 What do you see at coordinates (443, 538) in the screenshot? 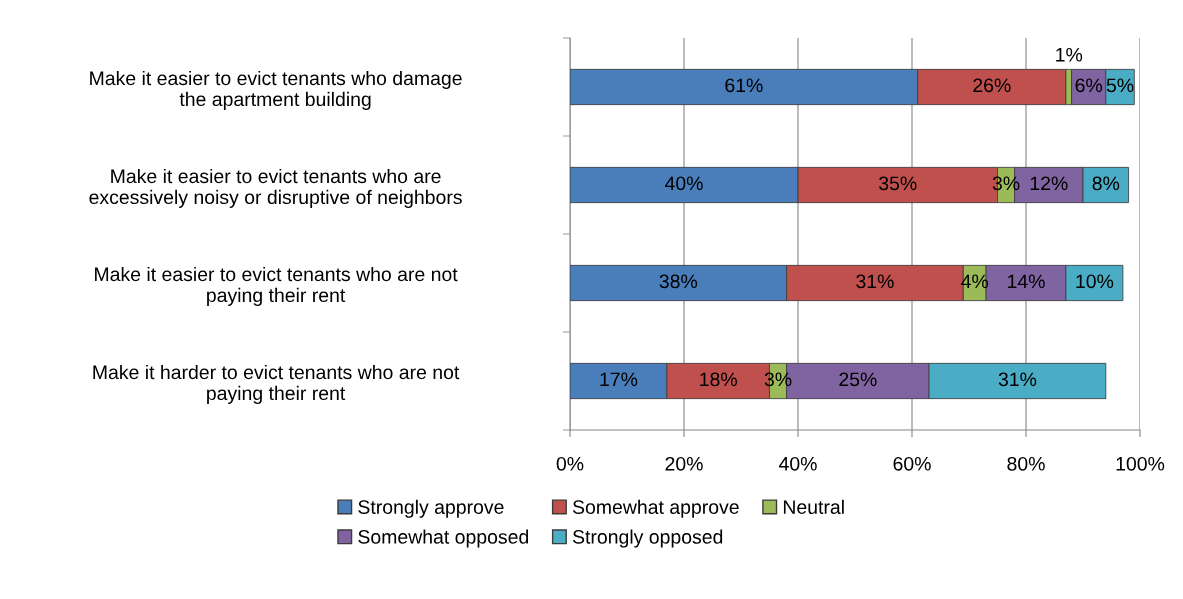
I see `legend-label: Somewhat opposed` at bounding box center [443, 538].